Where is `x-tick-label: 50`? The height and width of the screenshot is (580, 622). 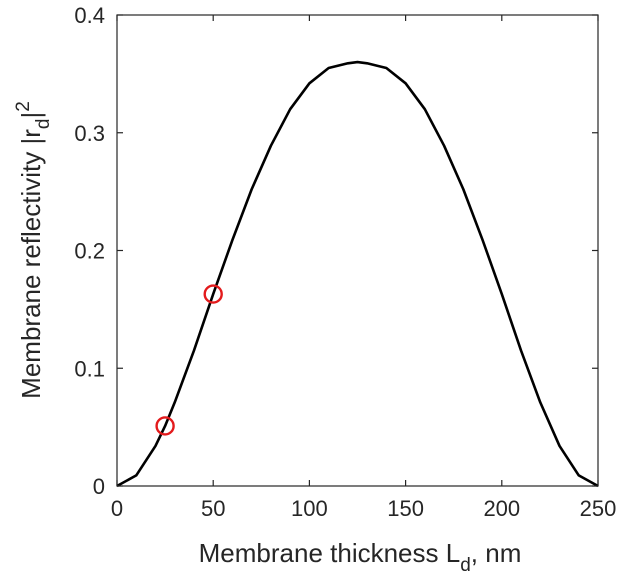 x-tick-label: 50 is located at coordinates (213, 508).